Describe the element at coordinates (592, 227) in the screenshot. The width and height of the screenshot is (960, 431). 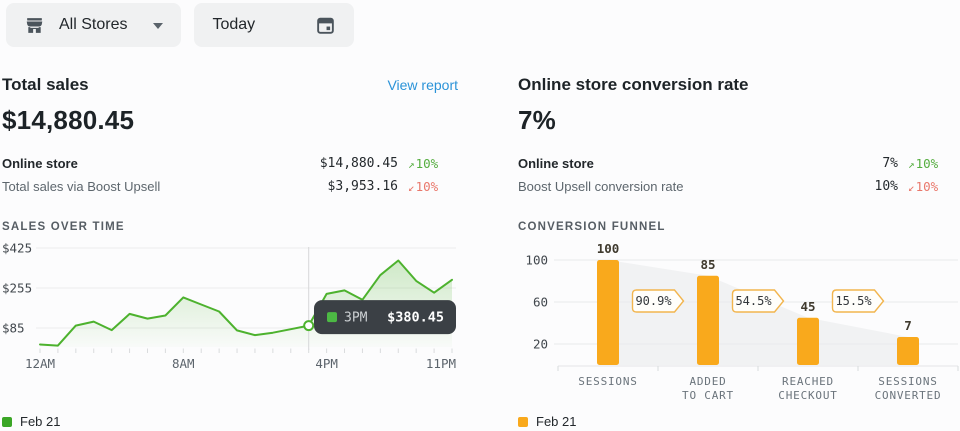
I see `conversion-funnel-heading: CONVERSION FUNNEL` at that location.